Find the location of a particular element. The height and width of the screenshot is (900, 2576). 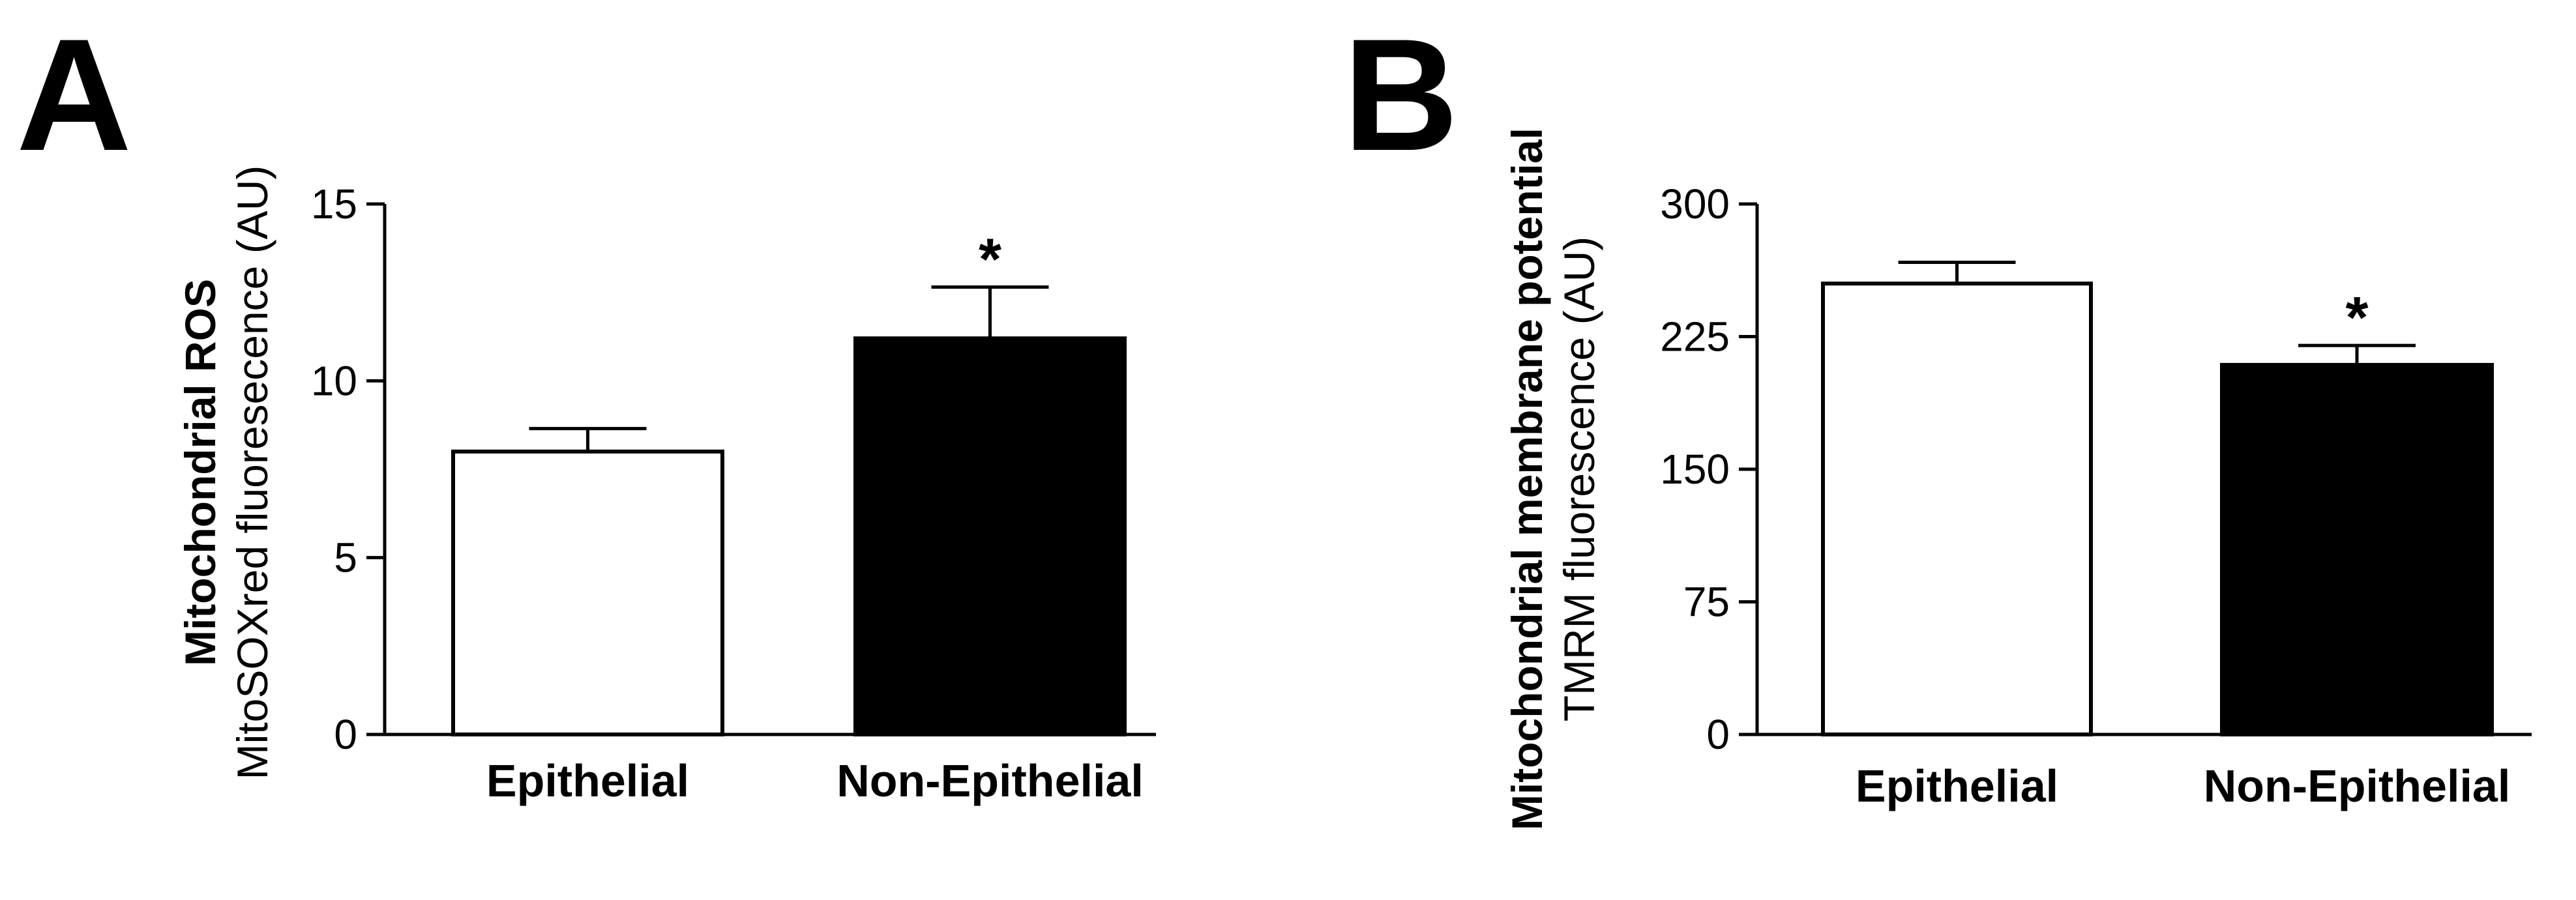

panel-b-bar-non-epithelial is located at coordinates (2357, 549).